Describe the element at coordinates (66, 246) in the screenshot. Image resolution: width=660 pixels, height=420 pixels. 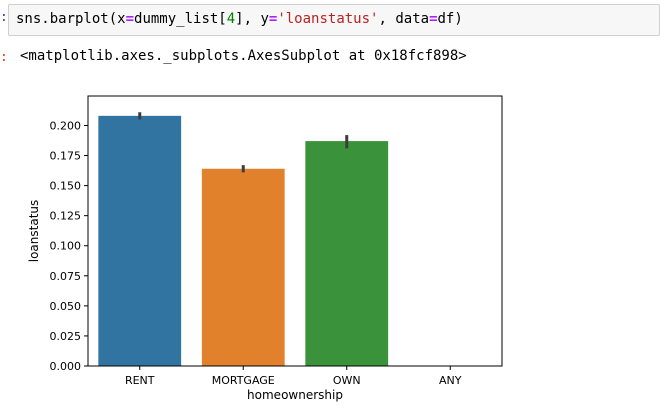
I see `y-tick-label: 0.100` at that location.